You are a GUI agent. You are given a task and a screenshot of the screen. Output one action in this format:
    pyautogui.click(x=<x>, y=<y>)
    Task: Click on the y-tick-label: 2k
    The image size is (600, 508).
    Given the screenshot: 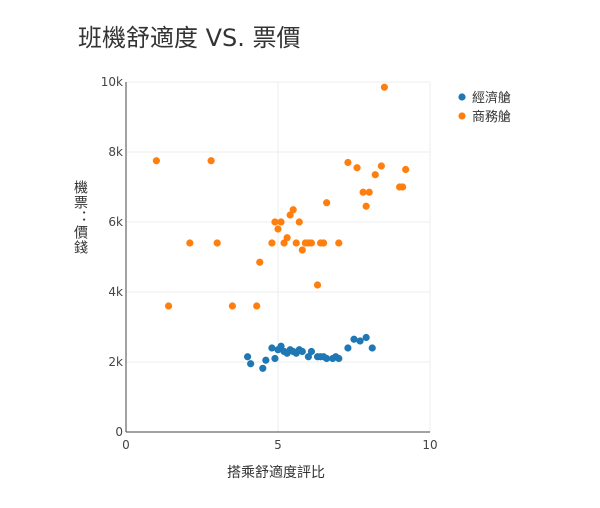 What is the action you would take?
    pyautogui.click(x=115, y=362)
    